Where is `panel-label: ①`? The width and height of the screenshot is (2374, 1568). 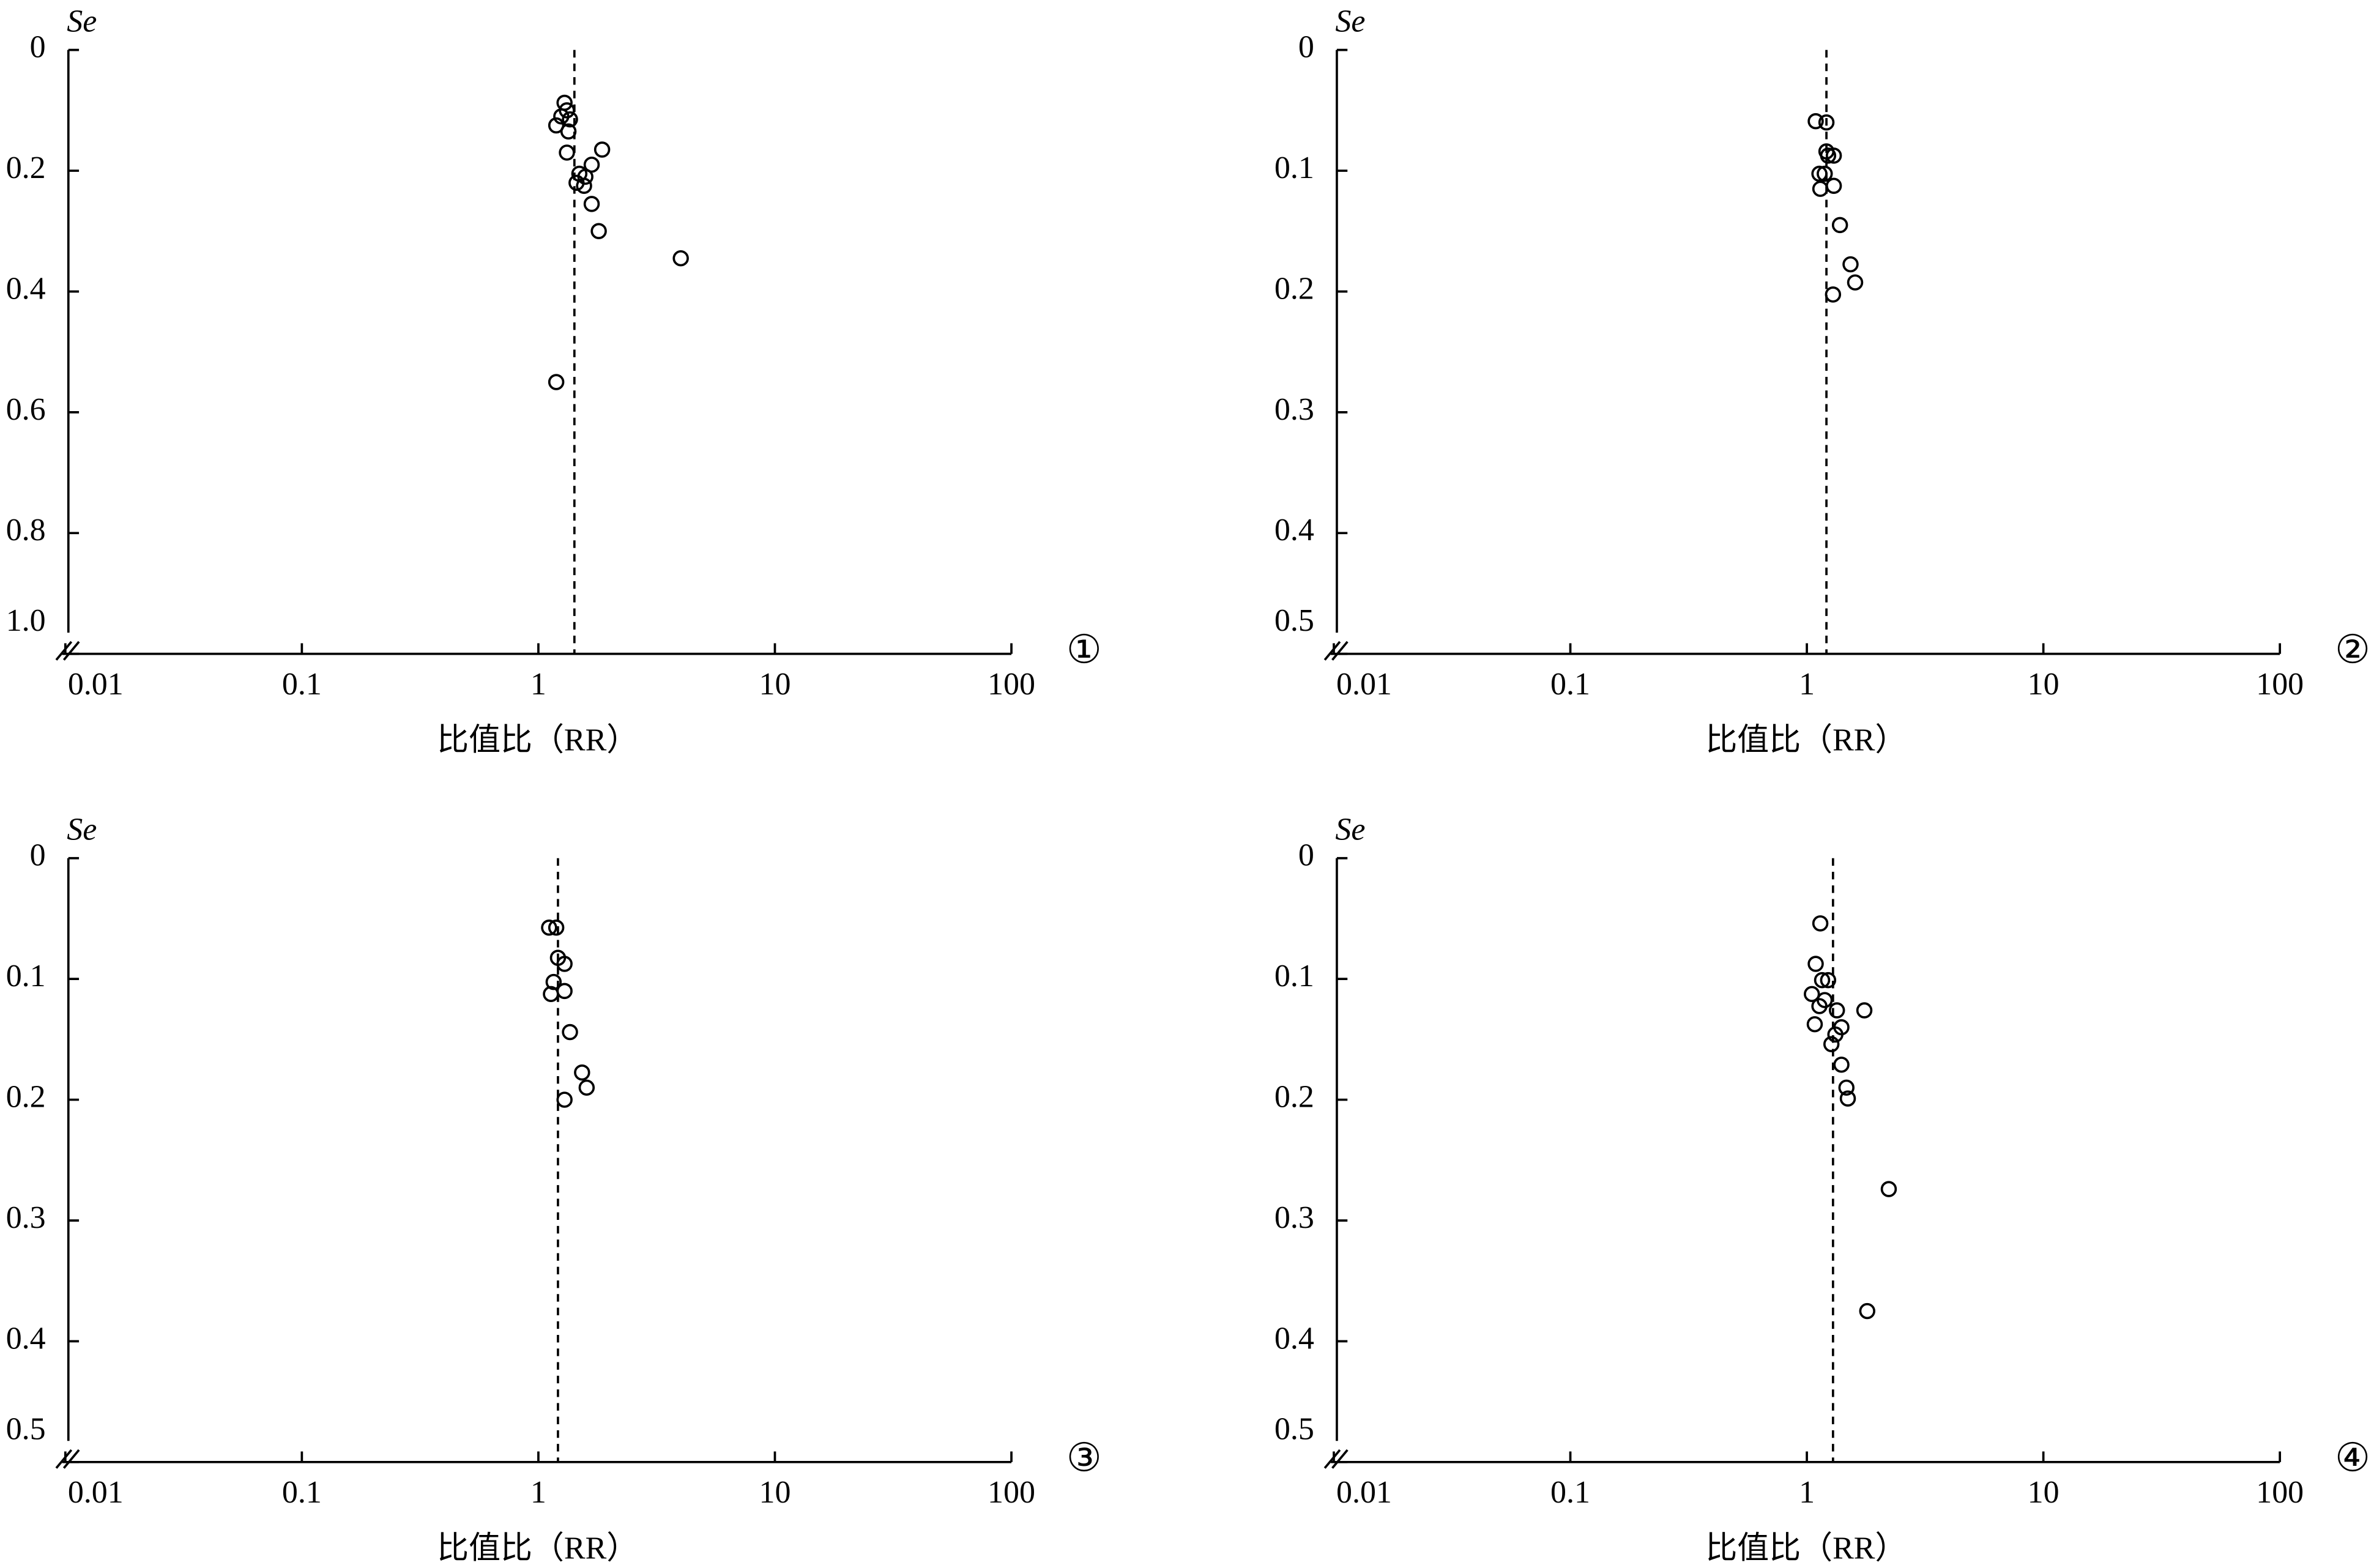
panel-label: ① is located at coordinates (1084, 650).